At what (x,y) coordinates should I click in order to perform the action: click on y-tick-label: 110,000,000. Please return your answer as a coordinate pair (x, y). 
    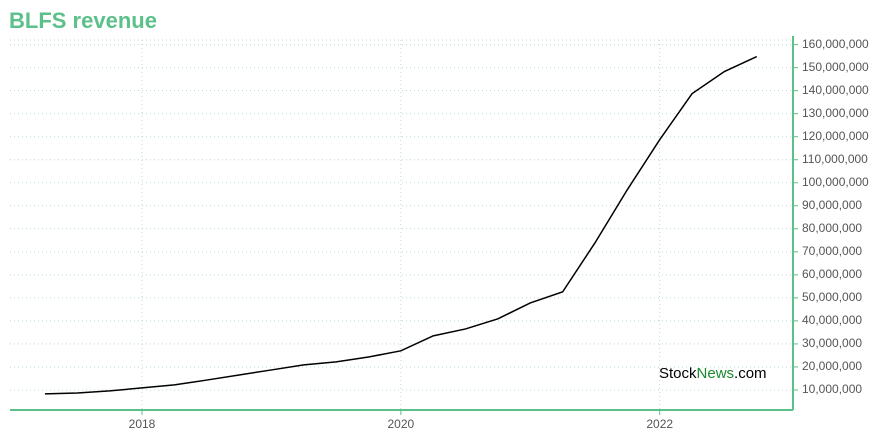
    Looking at the image, I should click on (835, 159).